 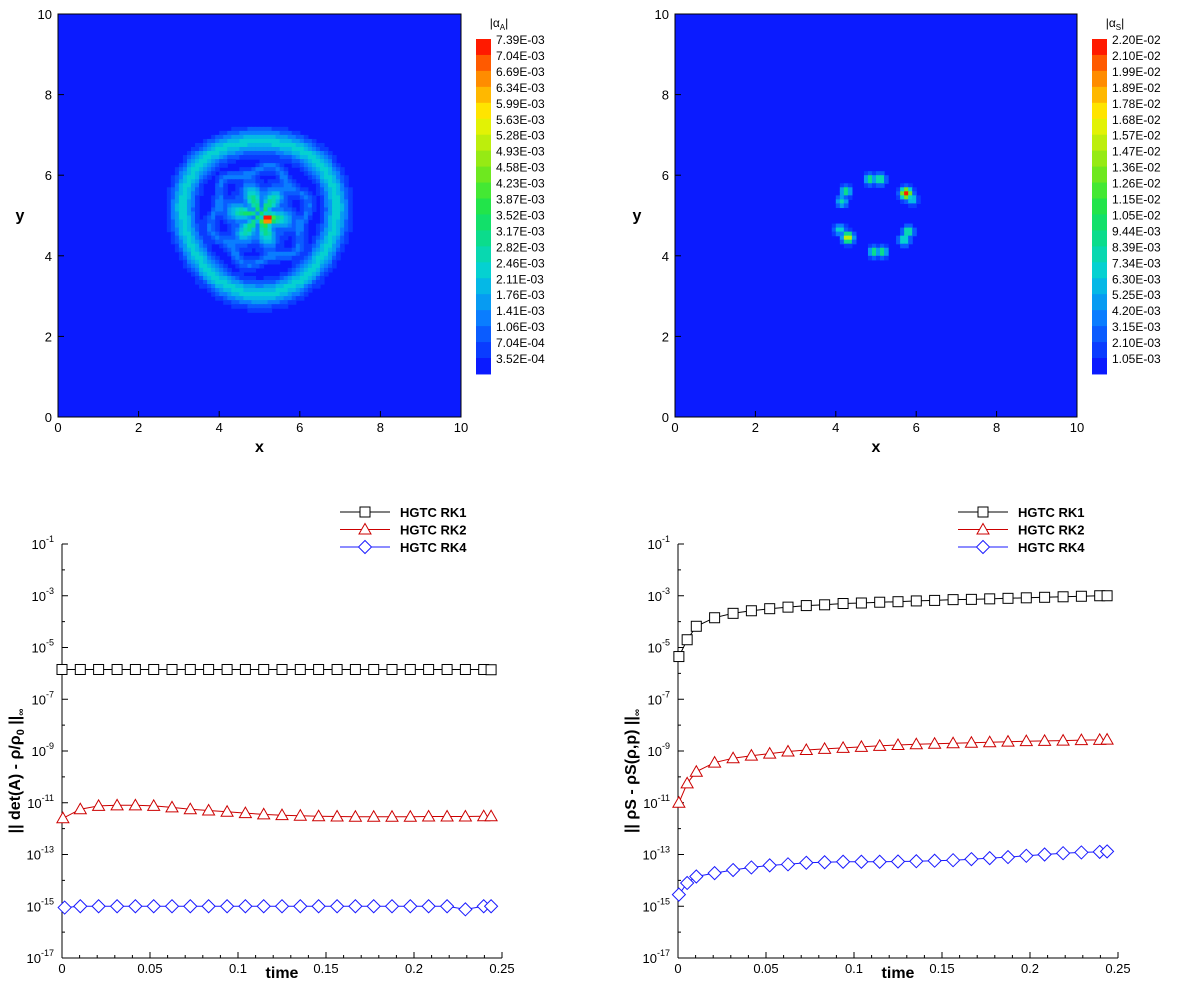 I want to click on y-tick-base: 10, so click(x=39, y=544).